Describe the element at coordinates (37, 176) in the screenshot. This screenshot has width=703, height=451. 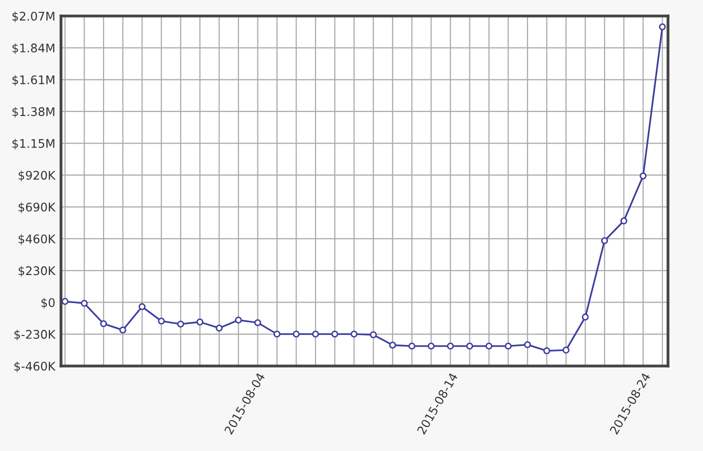
I see `y-tick-label: $920K` at that location.